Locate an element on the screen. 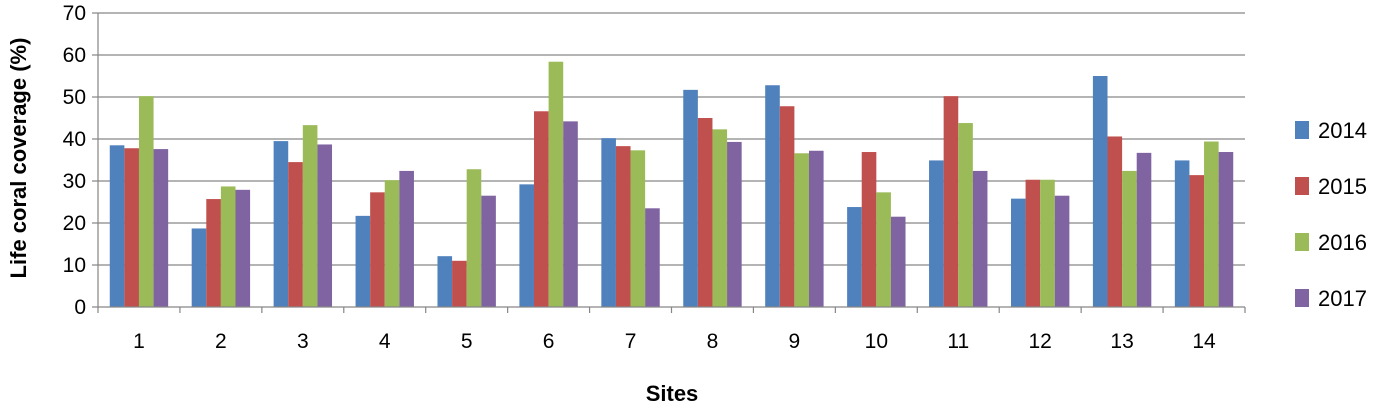 The image size is (1384, 404). x-tick-label: 5 is located at coordinates (467, 341).